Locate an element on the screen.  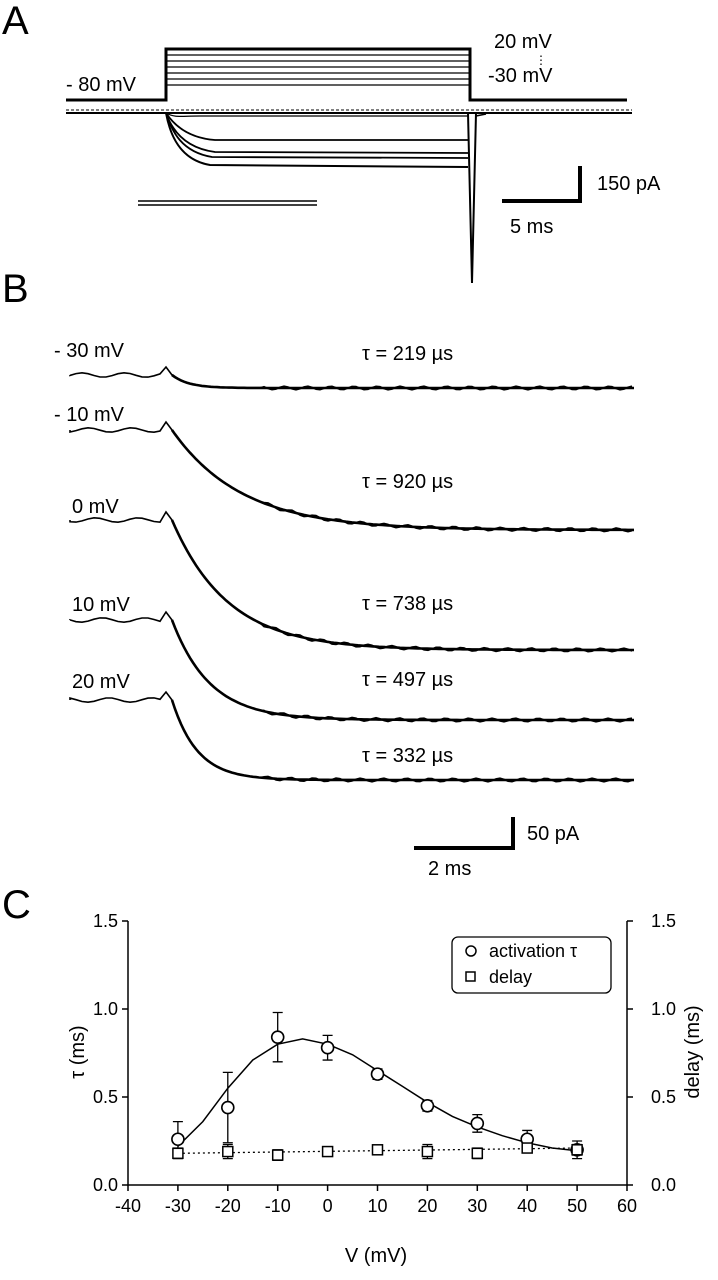
y2-tick-label: 0.5 is located at coordinates (663, 1097).